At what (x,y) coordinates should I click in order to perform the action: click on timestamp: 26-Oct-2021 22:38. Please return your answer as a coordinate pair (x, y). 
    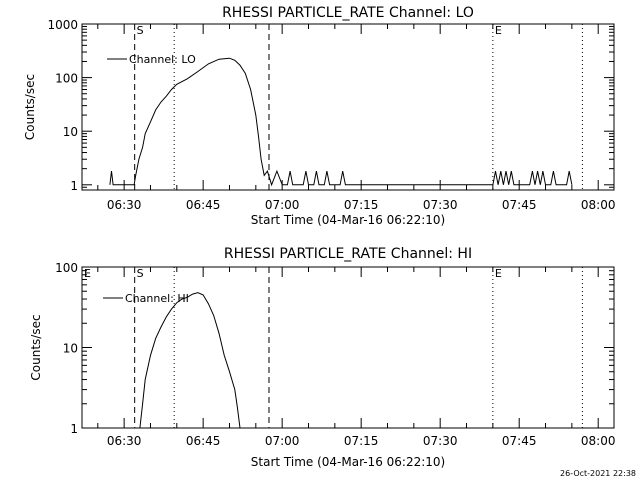
    Looking at the image, I should click on (598, 473).